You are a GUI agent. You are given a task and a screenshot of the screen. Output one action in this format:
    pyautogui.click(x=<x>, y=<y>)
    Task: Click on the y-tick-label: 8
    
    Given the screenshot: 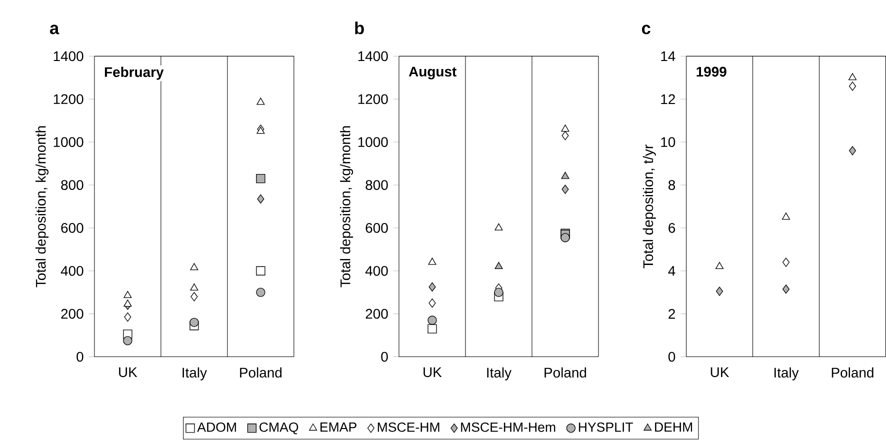 What is the action you would take?
    pyautogui.click(x=672, y=185)
    